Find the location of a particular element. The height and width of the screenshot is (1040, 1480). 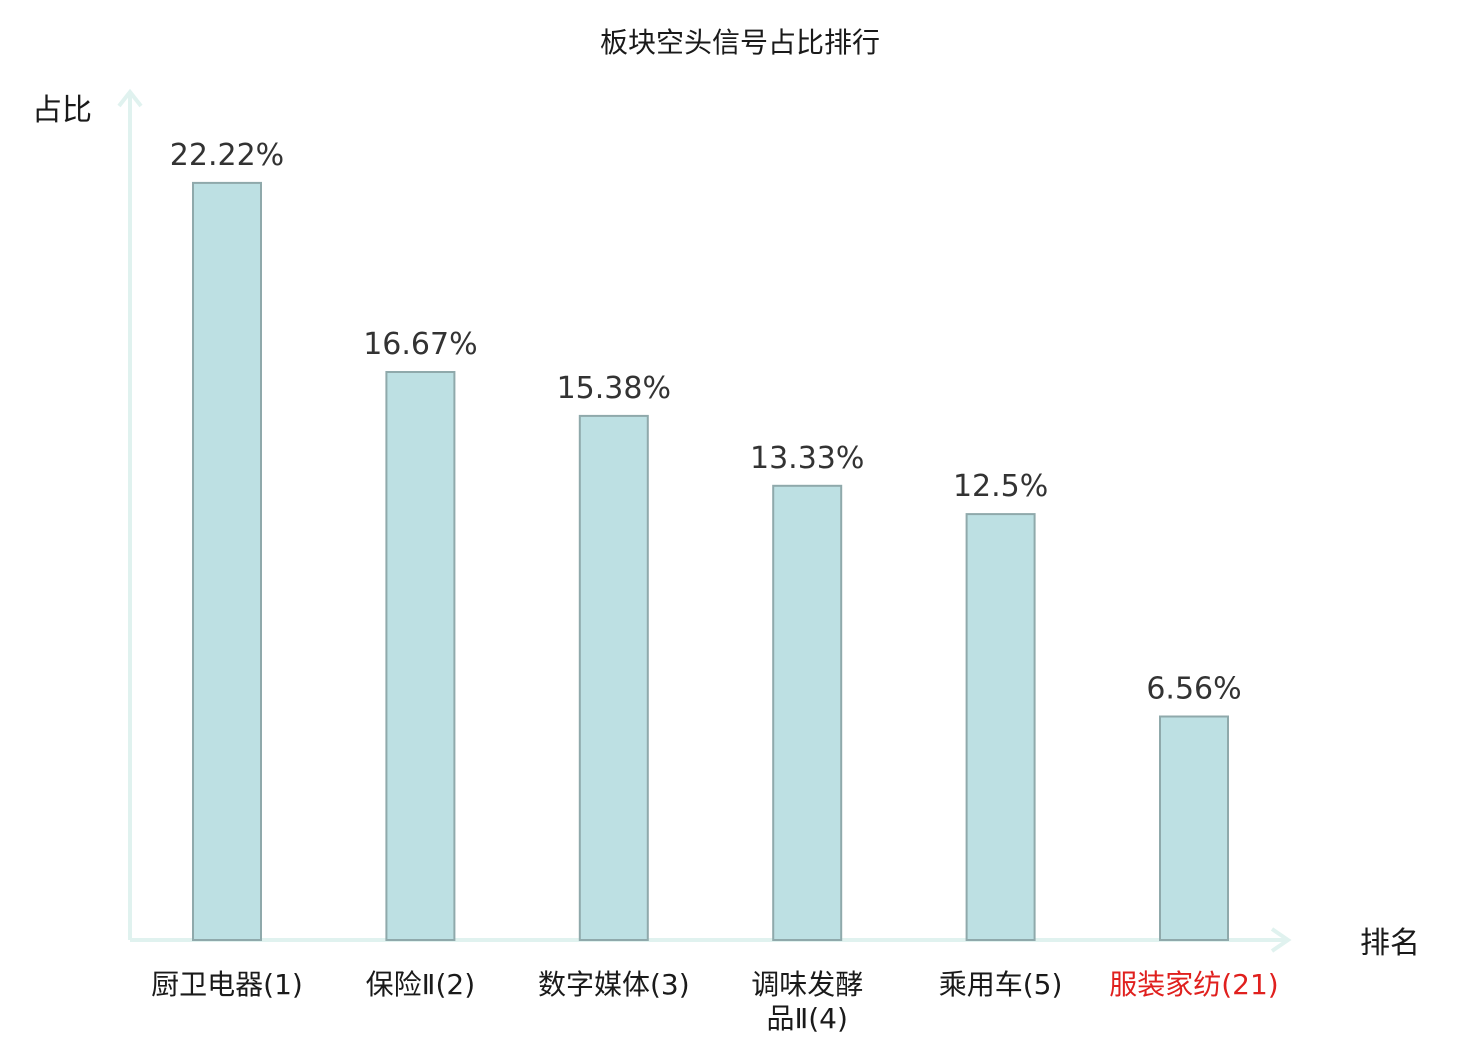

x-axis-arrow-icon is located at coordinates (1281, 940).